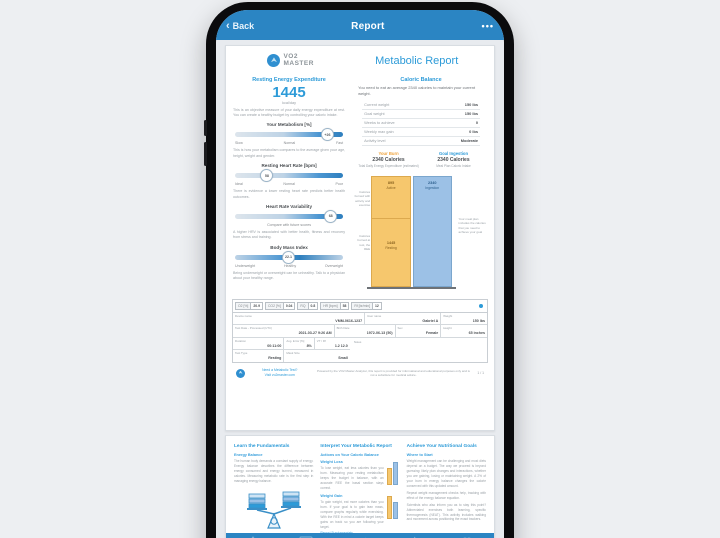 The width and height of the screenshot is (720, 538). I want to click on table-row: Weeks to achieve 0, so click(421, 123).